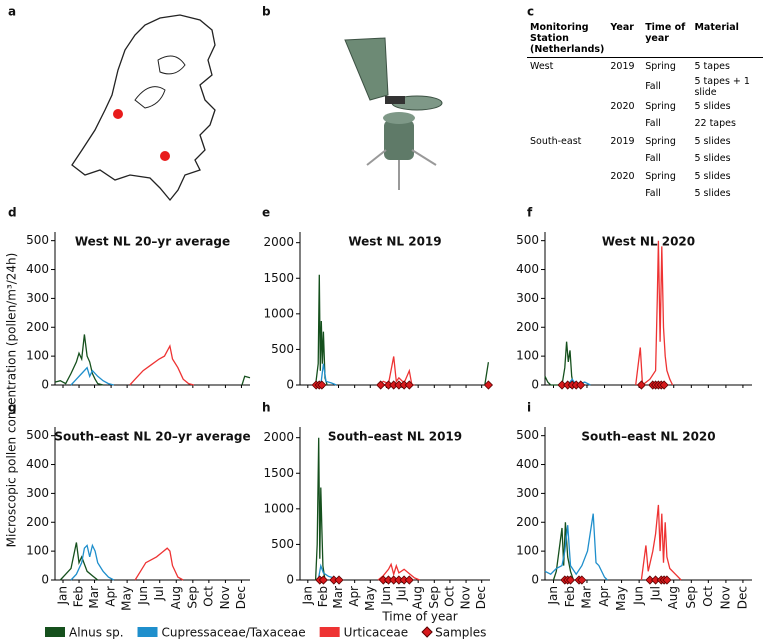 The width and height of the screenshot is (765, 642). Describe the element at coordinates (529, 408) in the screenshot. I see `panel-letter: i` at that location.